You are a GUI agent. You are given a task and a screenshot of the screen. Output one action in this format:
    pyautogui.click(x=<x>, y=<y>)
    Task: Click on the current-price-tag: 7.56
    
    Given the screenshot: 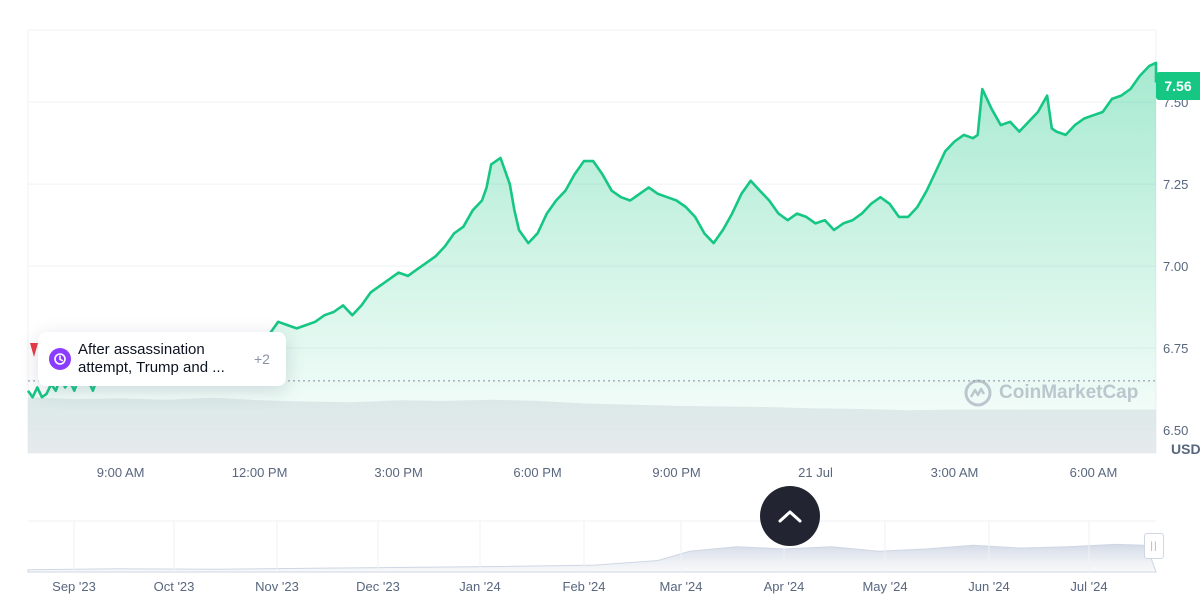 What is the action you would take?
    pyautogui.click(x=1178, y=86)
    